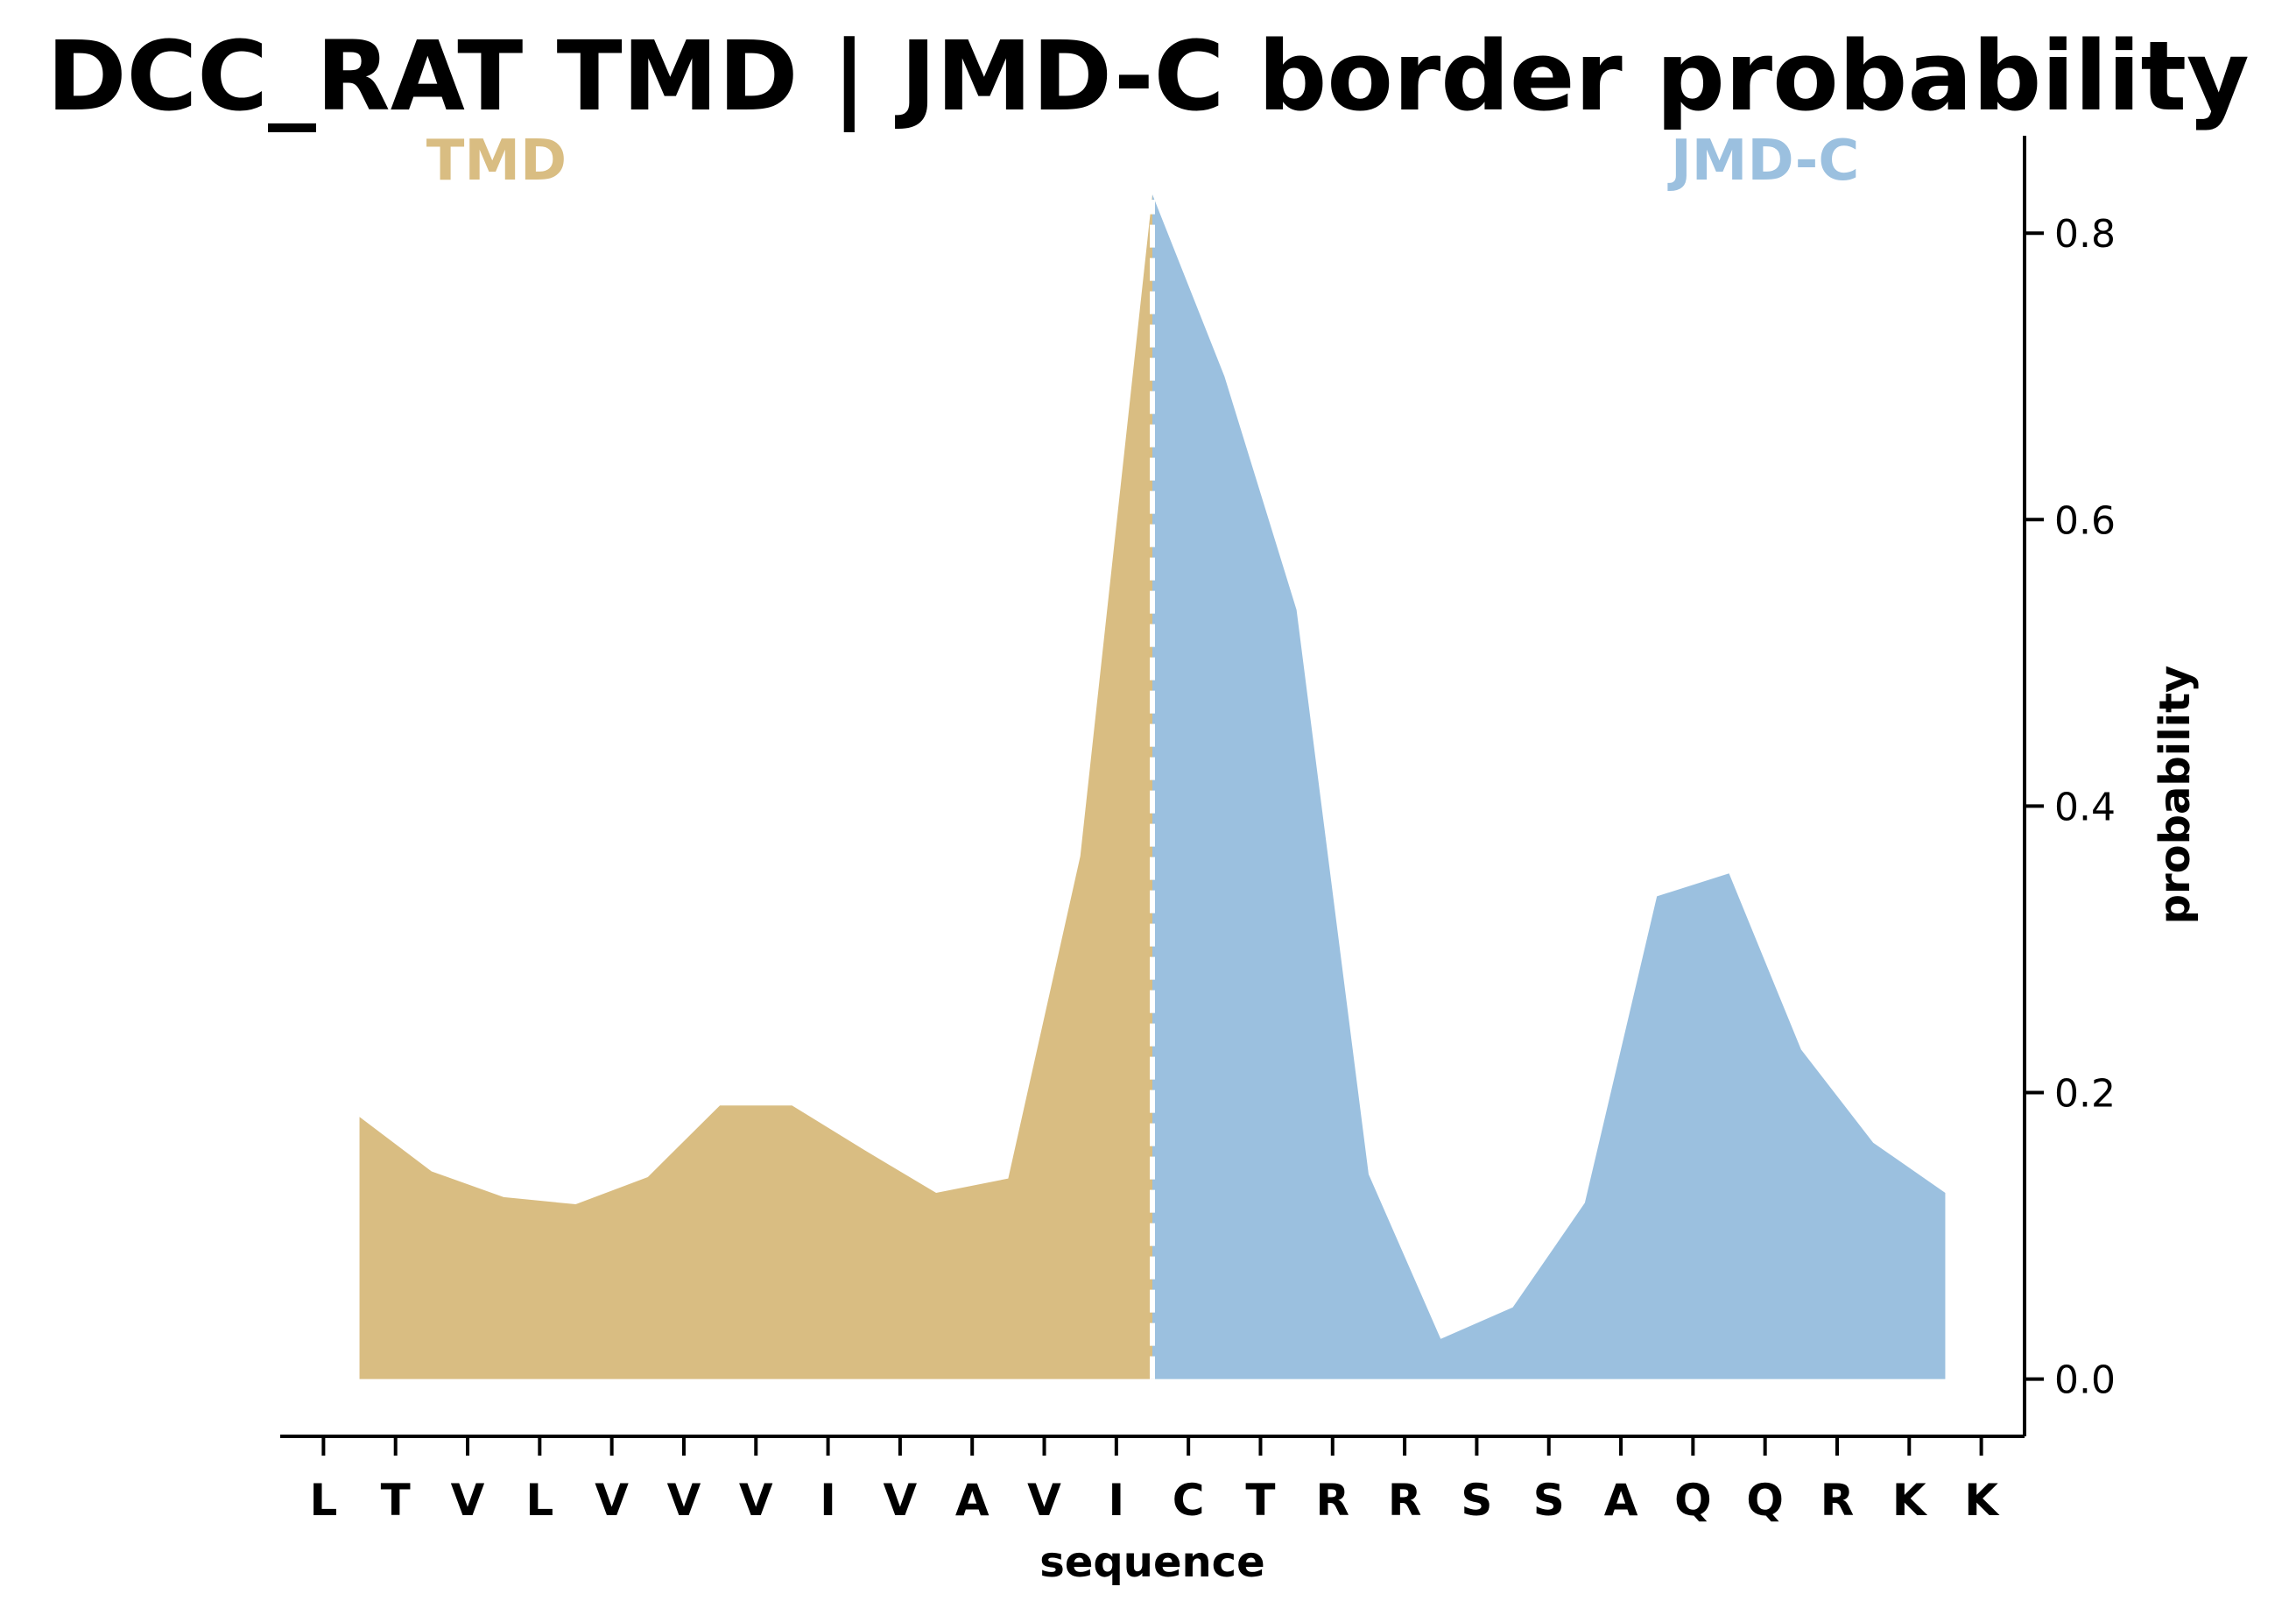 The height and width of the screenshot is (1615, 2296). What do you see at coordinates (1189, 1500) in the screenshot?
I see `x-tick-label: C` at bounding box center [1189, 1500].